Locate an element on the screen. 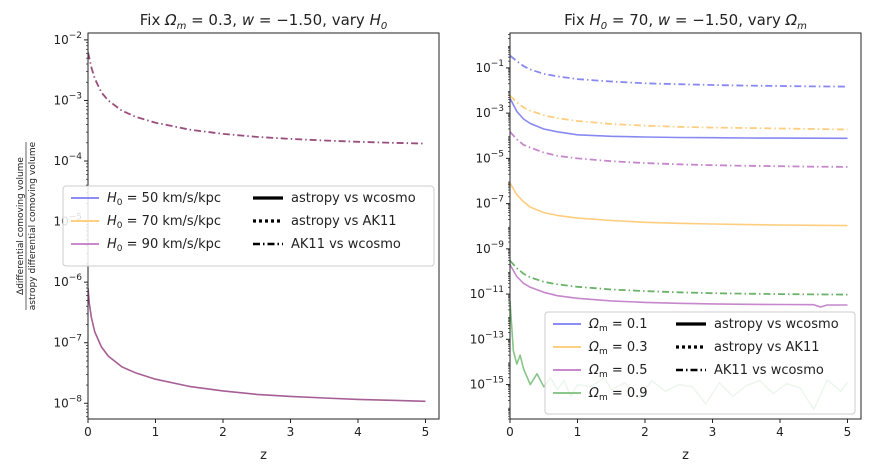 The height and width of the screenshot is (476, 872). y-tick-exponent: −4 is located at coordinates (76, 157).